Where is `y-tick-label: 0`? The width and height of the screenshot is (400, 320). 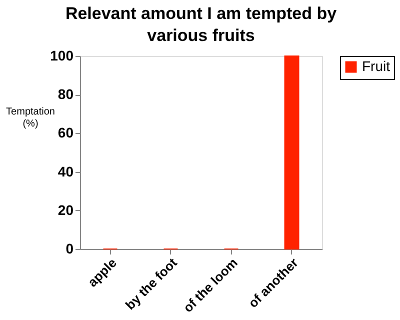
y-tick-label: 0 is located at coordinates (70, 248).